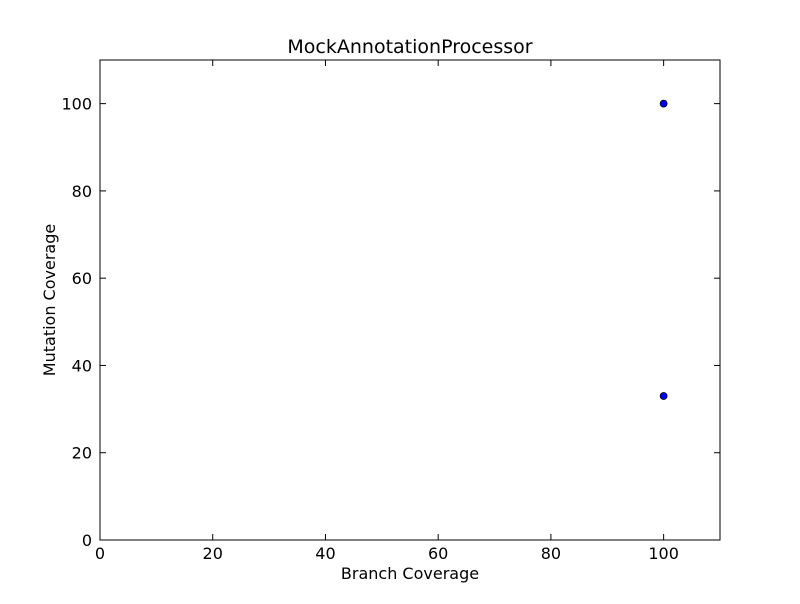  Describe the element at coordinates (409, 47) in the screenshot. I see `chart-title: MockAnnotationProcessor` at that location.